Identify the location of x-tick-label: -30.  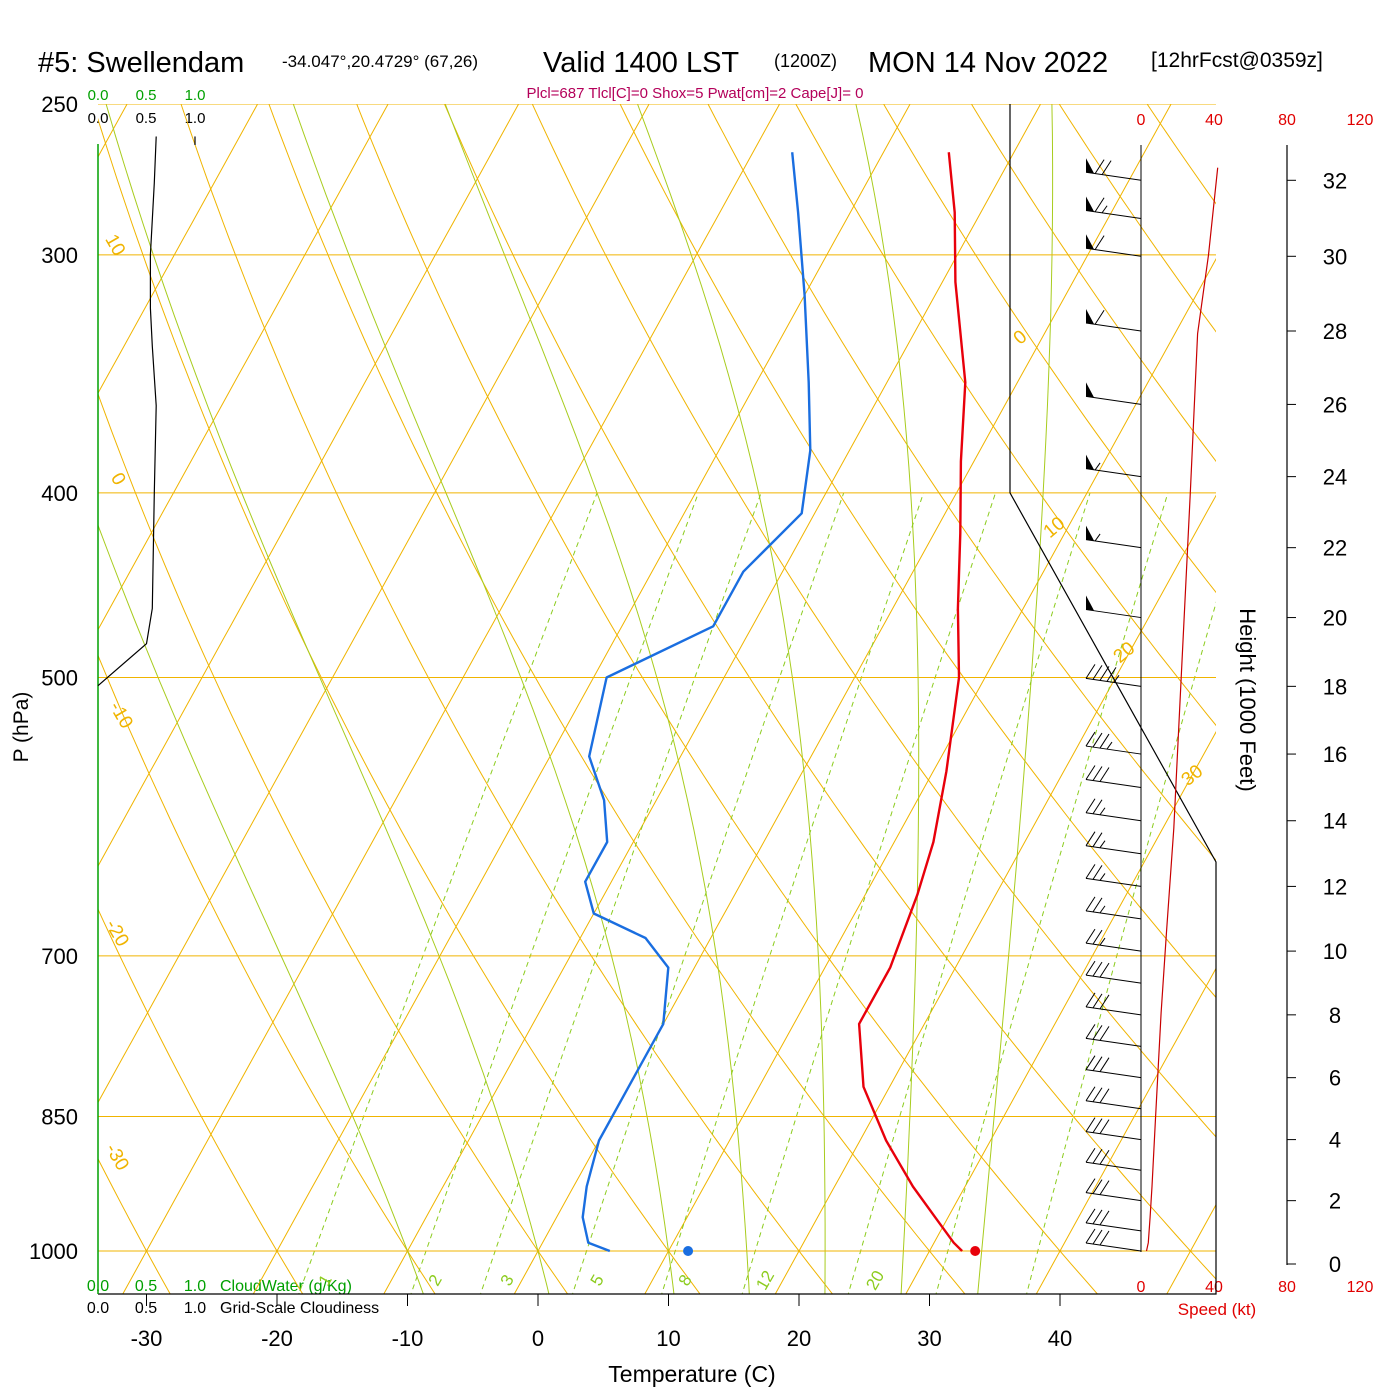
(147, 1338).